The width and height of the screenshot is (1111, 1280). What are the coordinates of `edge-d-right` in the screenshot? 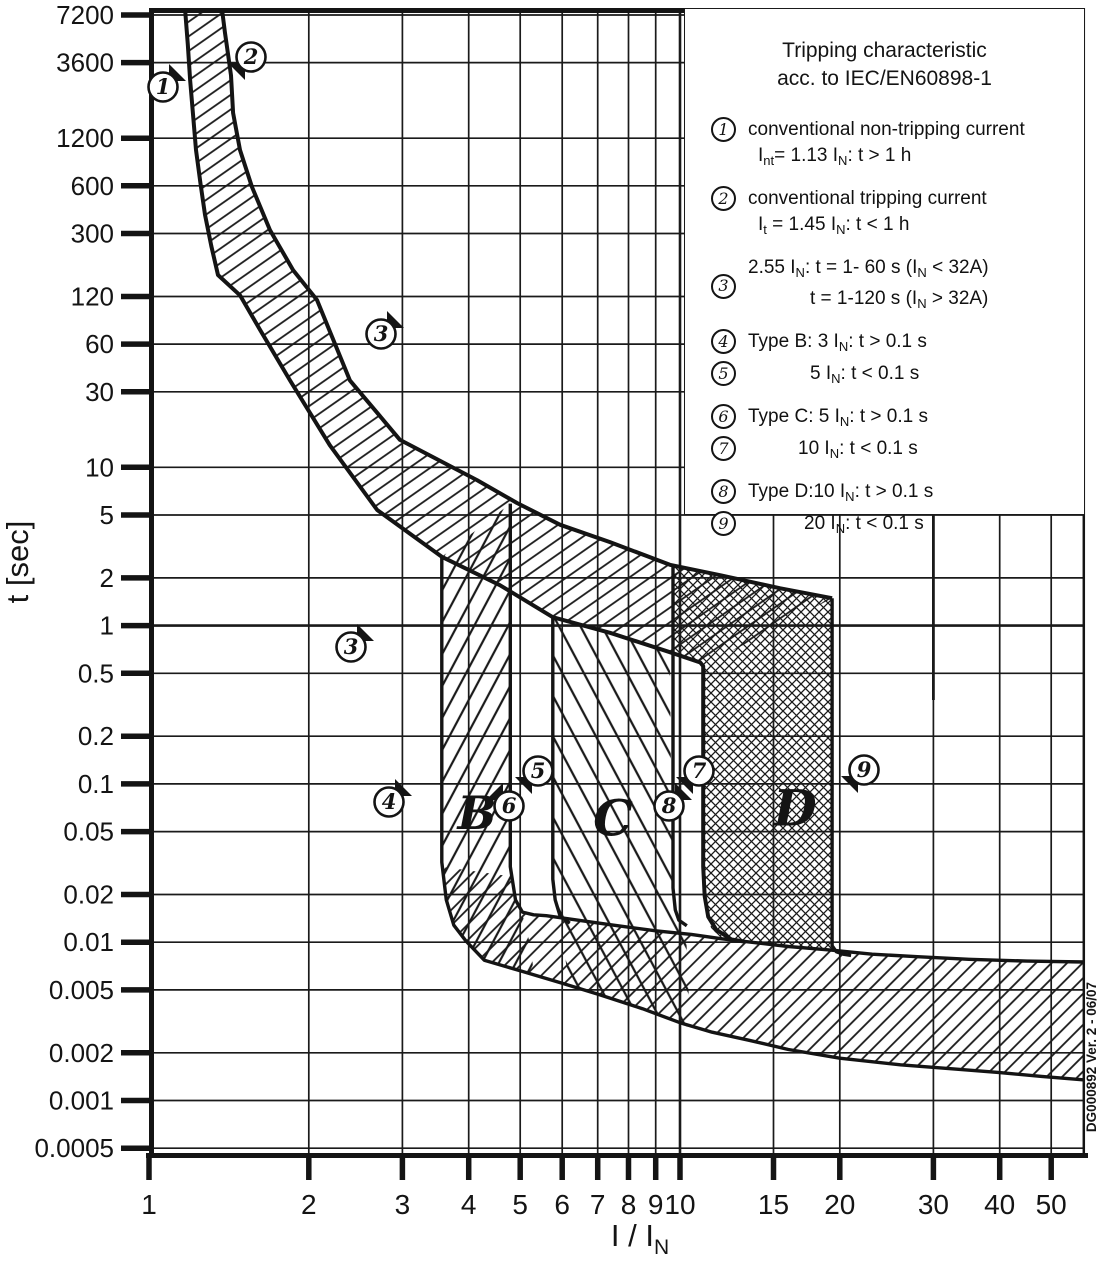 It's located at (841, 778).